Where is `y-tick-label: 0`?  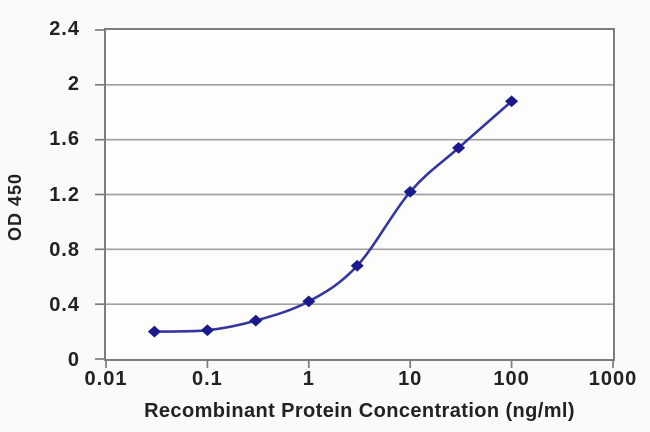
y-tick-label: 0 is located at coordinates (73, 360).